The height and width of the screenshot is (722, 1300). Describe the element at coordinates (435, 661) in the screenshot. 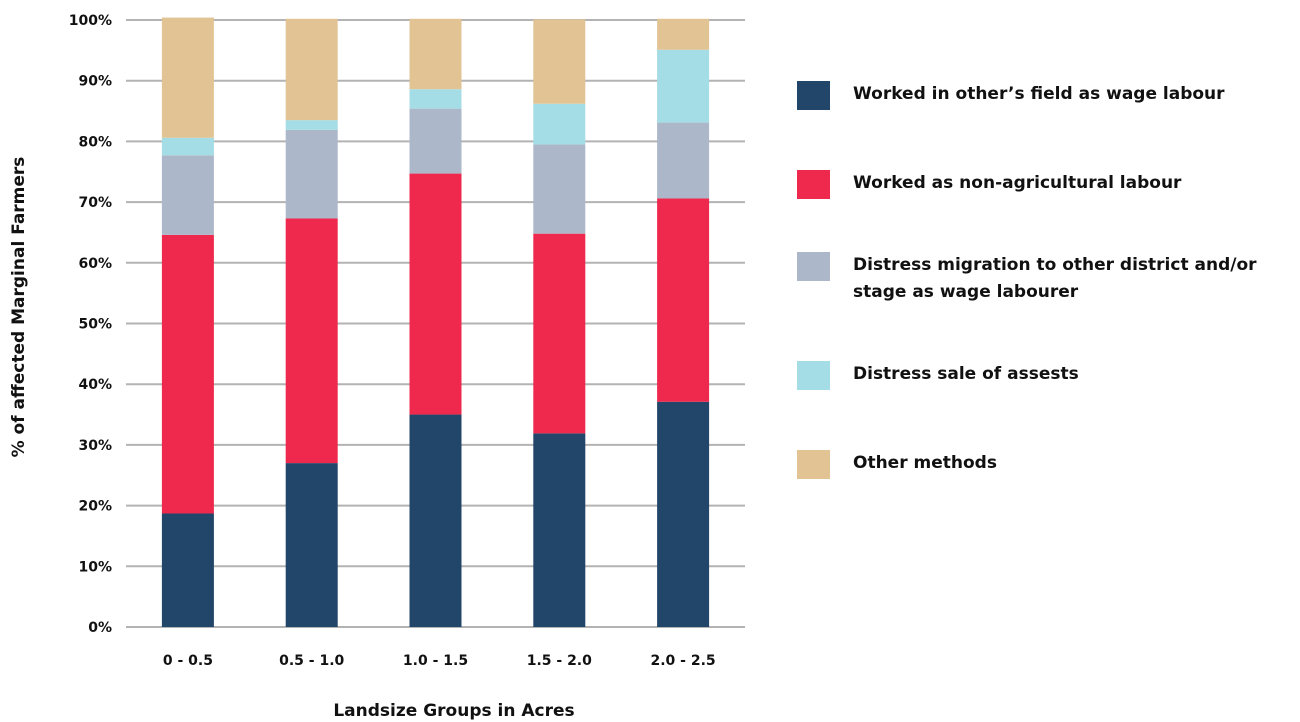

I see `x-tick-label: 1.0 - 1.5` at that location.